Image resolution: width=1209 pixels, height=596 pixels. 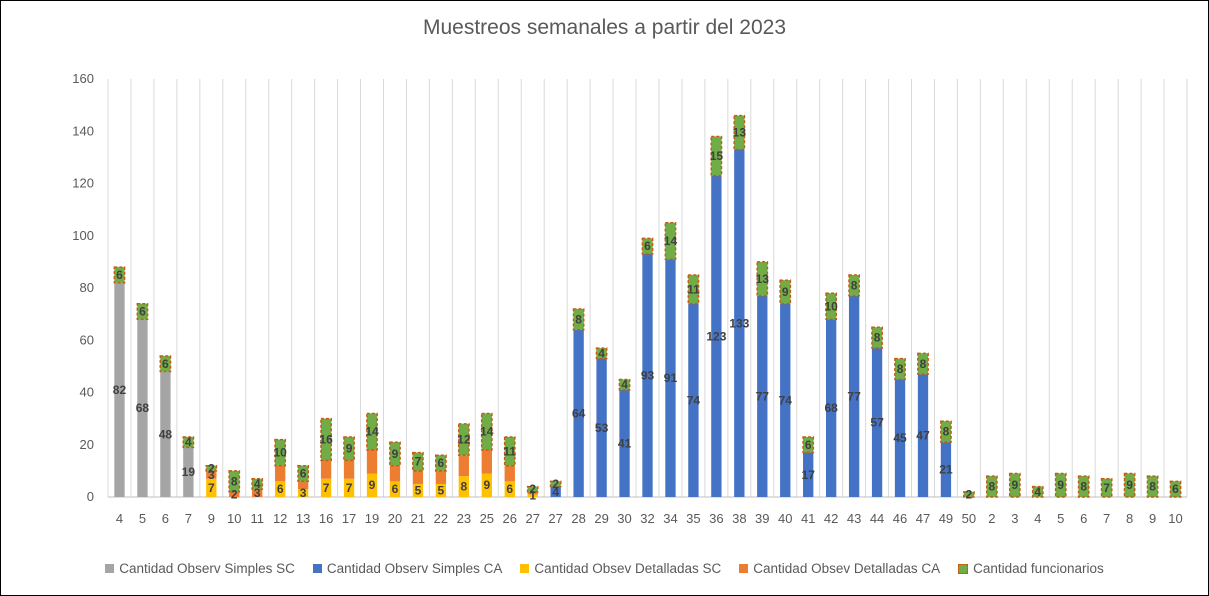 I want to click on x-tick-label: 28, so click(x=578, y=518).